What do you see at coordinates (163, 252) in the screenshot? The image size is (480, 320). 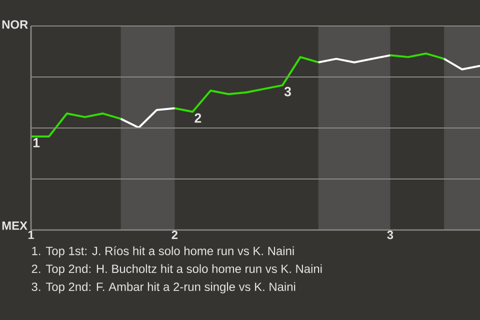 I see `text: 1. Top 1st: J. Ríos hit a solo home run vs K. Naini` at bounding box center [163, 252].